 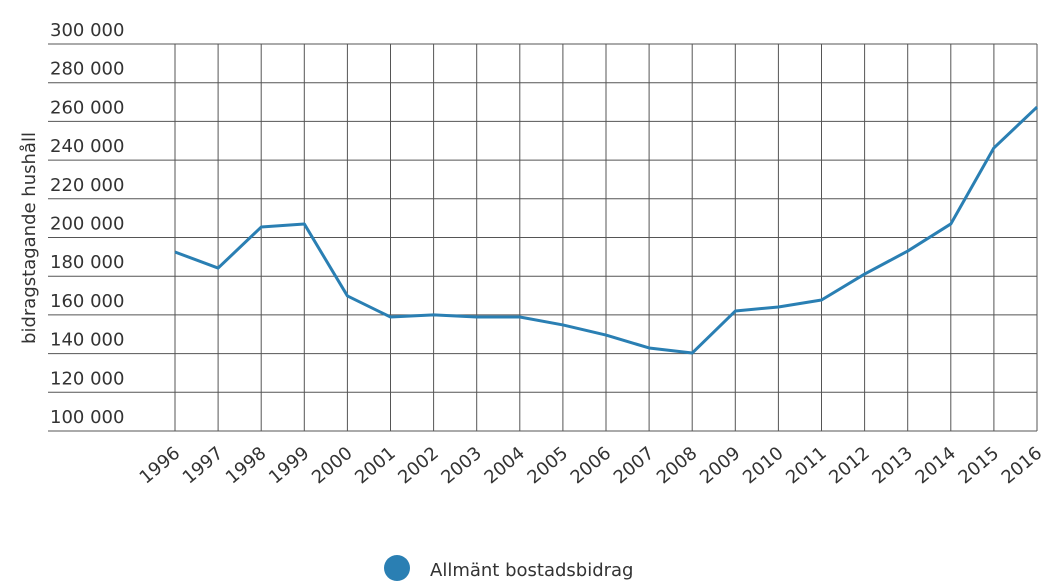 What do you see at coordinates (87, 185) in the screenshot?
I see `y-tick-label: 220 000` at bounding box center [87, 185].